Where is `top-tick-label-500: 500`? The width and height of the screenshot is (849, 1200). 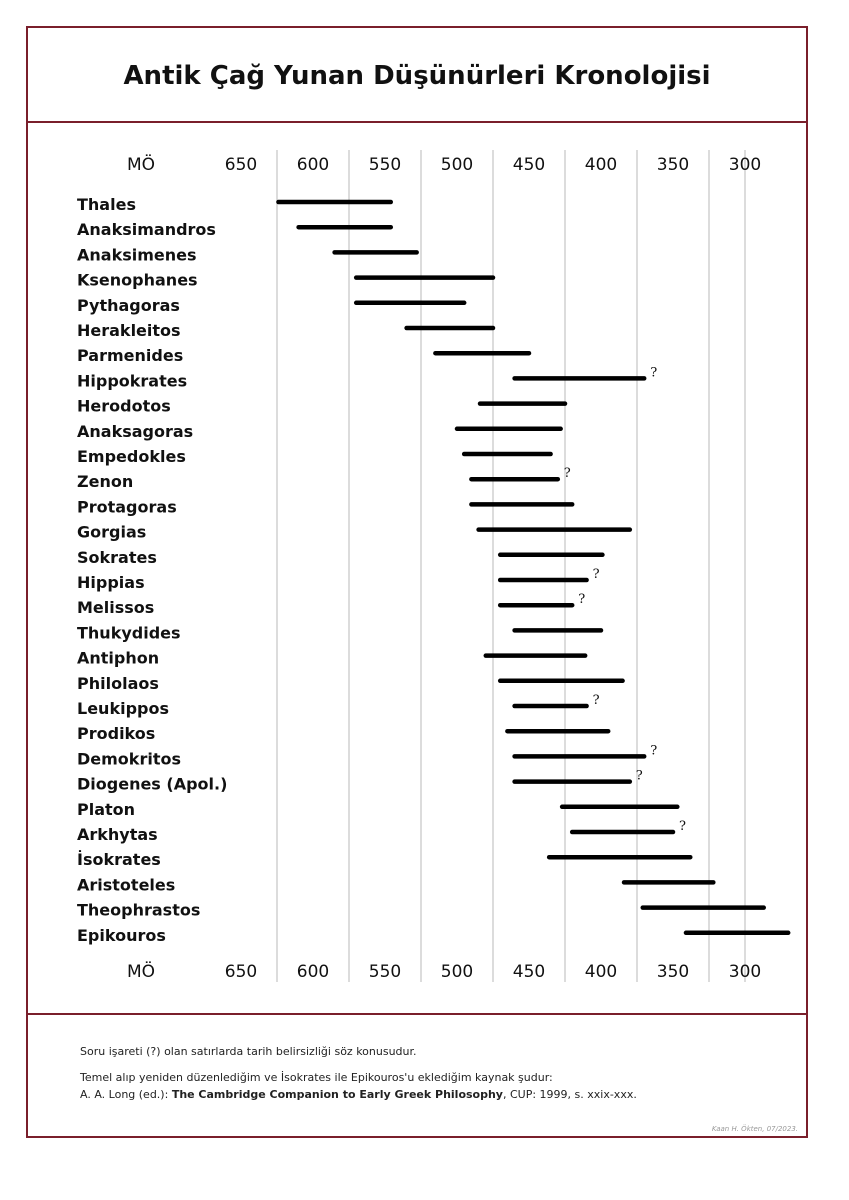
top-tick-label-500: 500 is located at coordinates (457, 165).